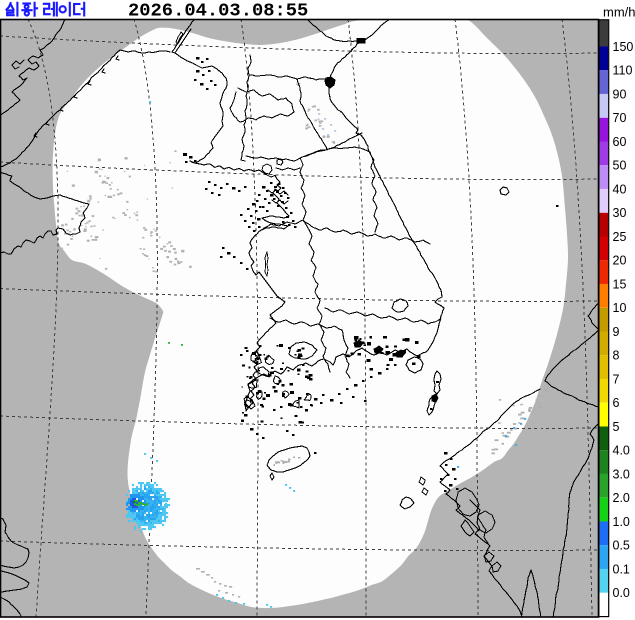 The image size is (635, 620). Describe the element at coordinates (623, 71) in the screenshot. I see `svg-text: 110` at that location.